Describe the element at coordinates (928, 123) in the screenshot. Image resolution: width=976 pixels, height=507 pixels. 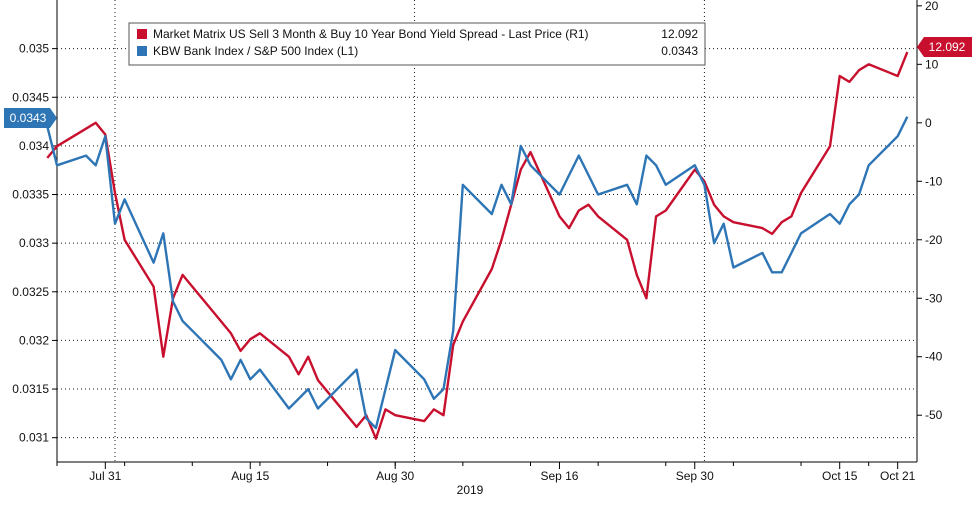
I see `right-tick-label: 0` at that location.